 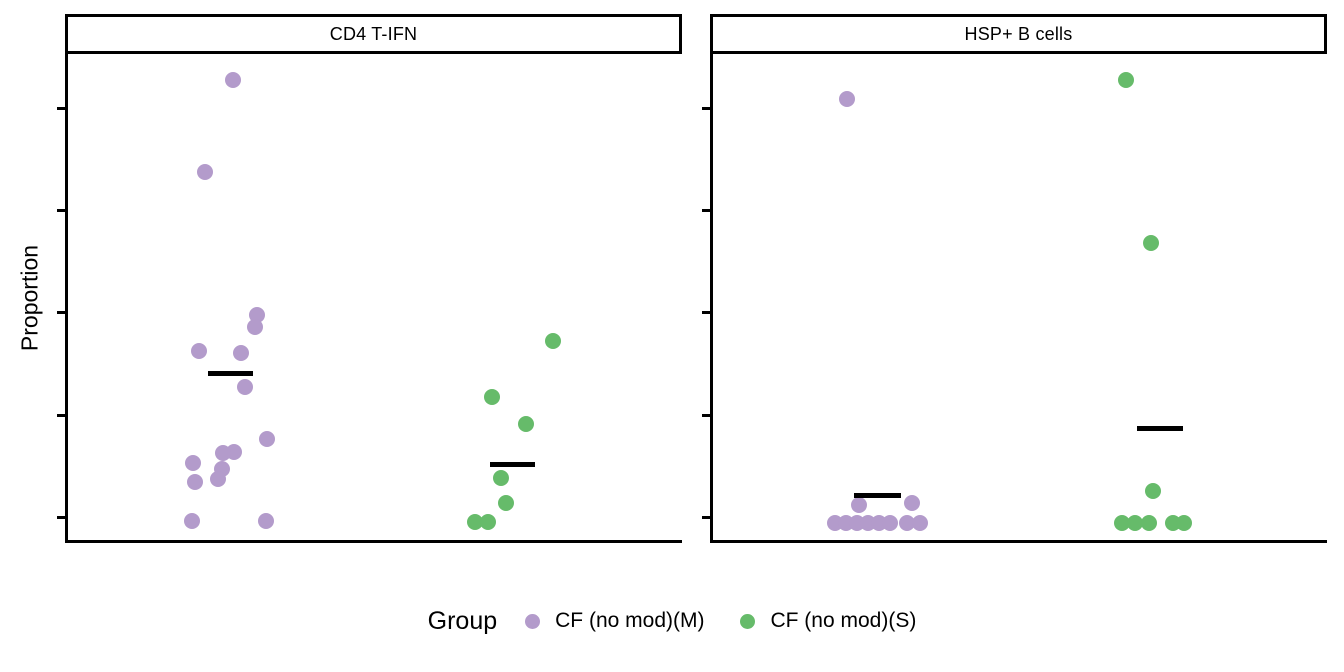 I want to click on legend-item-cf-no-mod-m: CF (no mod)(M), so click(x=614, y=621).